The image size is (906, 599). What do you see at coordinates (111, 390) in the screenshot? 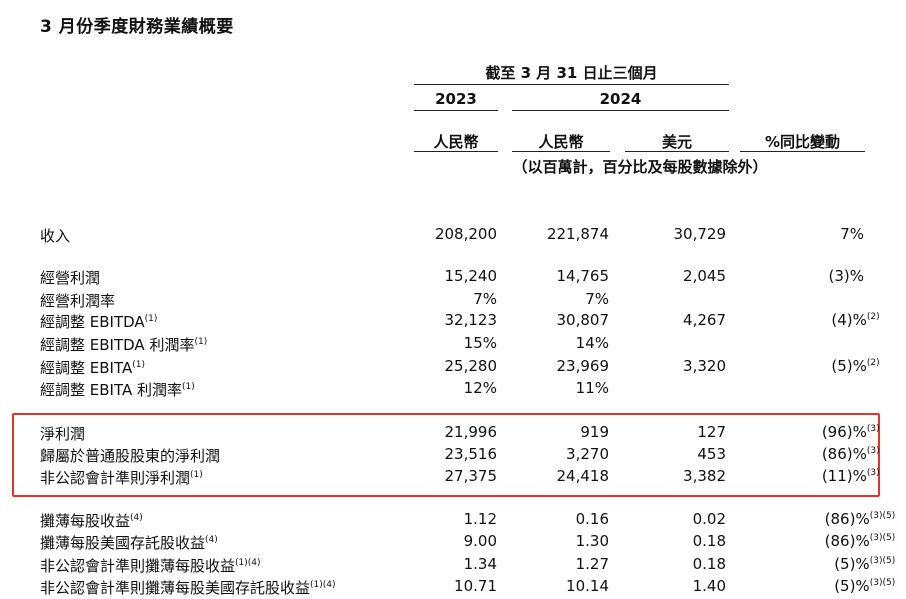
I see `row-label-text: 經調整 EBITA 利潤率` at bounding box center [111, 390].